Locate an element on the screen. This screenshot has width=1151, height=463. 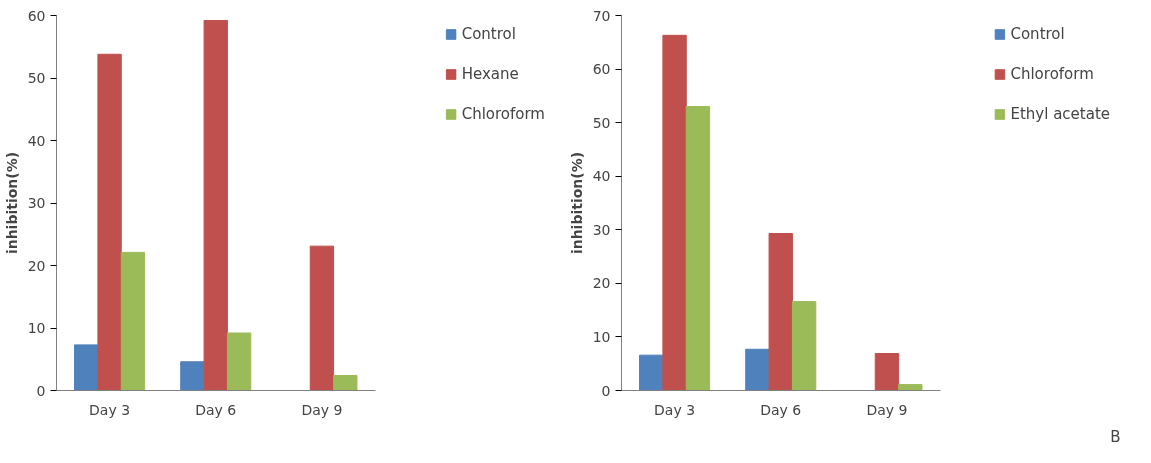
legend-label: Hexane is located at coordinates (490, 74).